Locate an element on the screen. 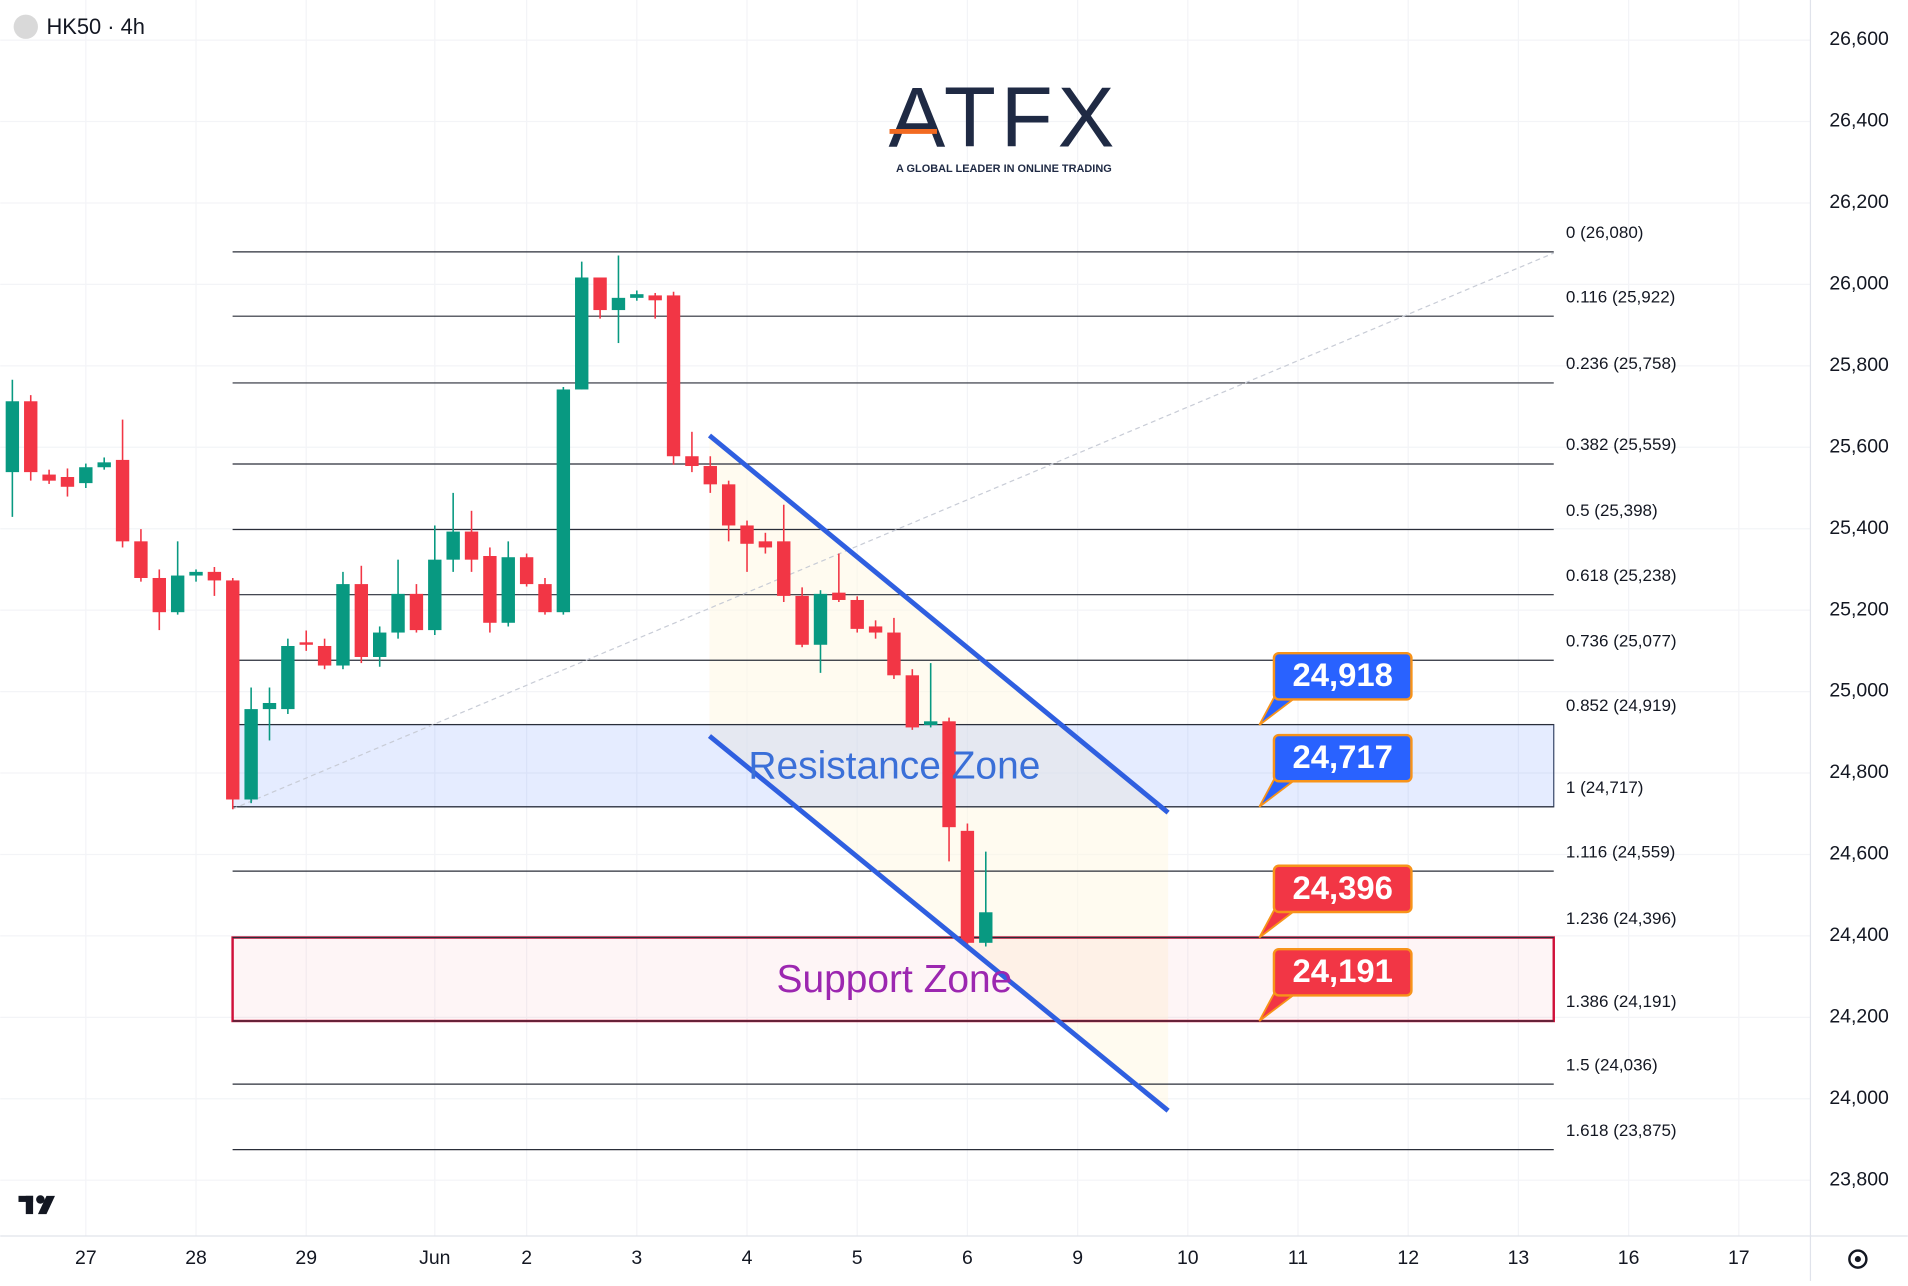 The width and height of the screenshot is (1908, 1286). fib-label: 0.236 (25,758) is located at coordinates (1621, 363).